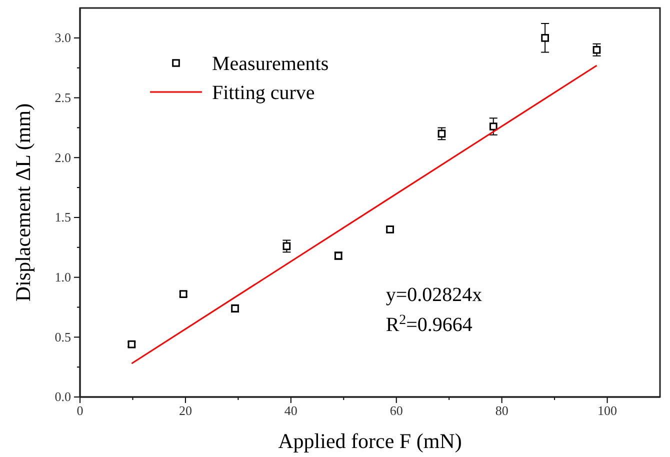 The image size is (670, 457). I want to click on y-tick-label: 3.0, so click(62, 38).